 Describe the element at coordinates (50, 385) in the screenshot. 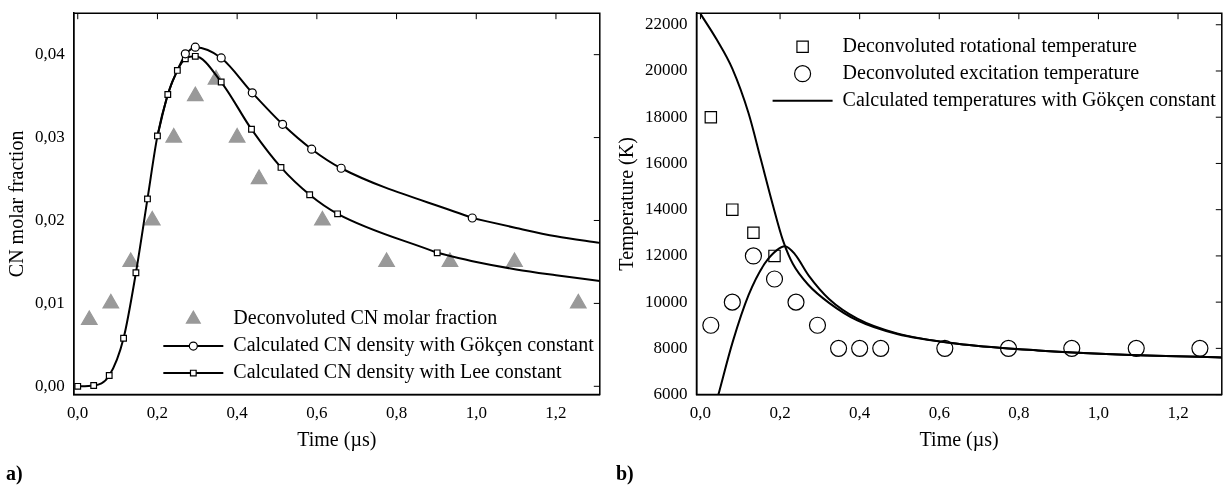

I see `y-tick-label: 0,00` at that location.